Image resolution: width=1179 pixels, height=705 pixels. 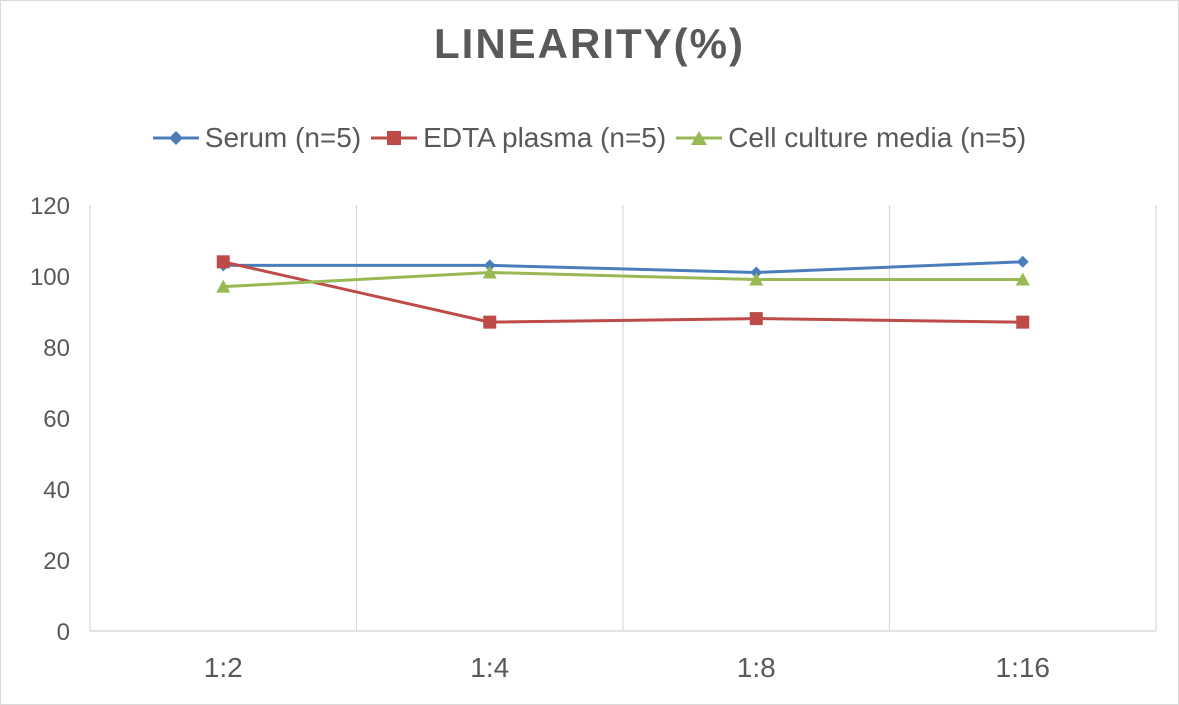 I want to click on y-tick-label: 0, so click(x=63, y=632).